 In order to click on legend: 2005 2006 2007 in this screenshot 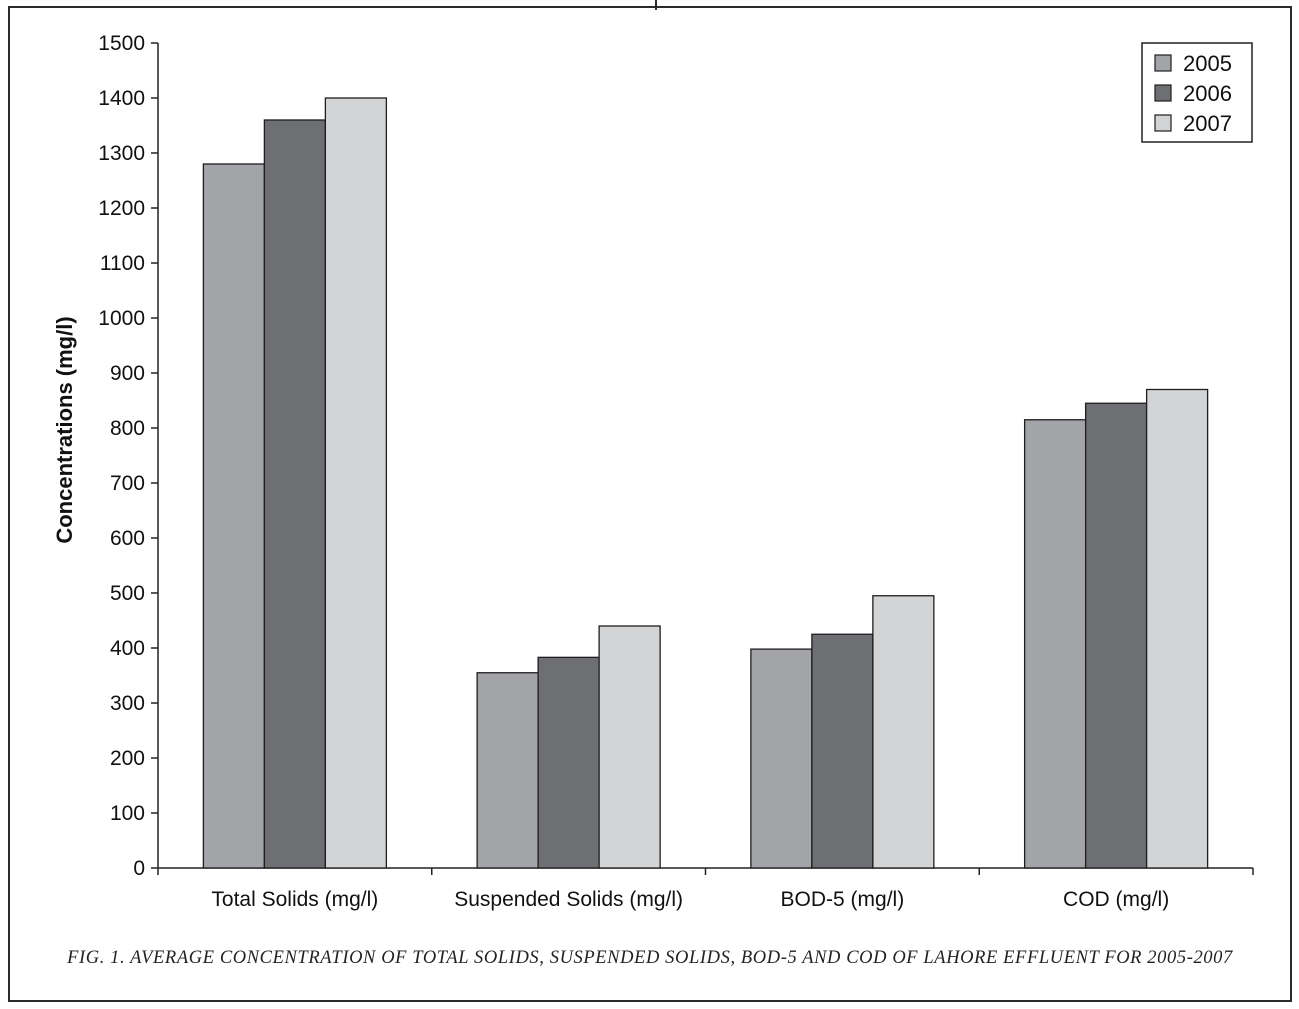, I will do `click(1197, 92)`.